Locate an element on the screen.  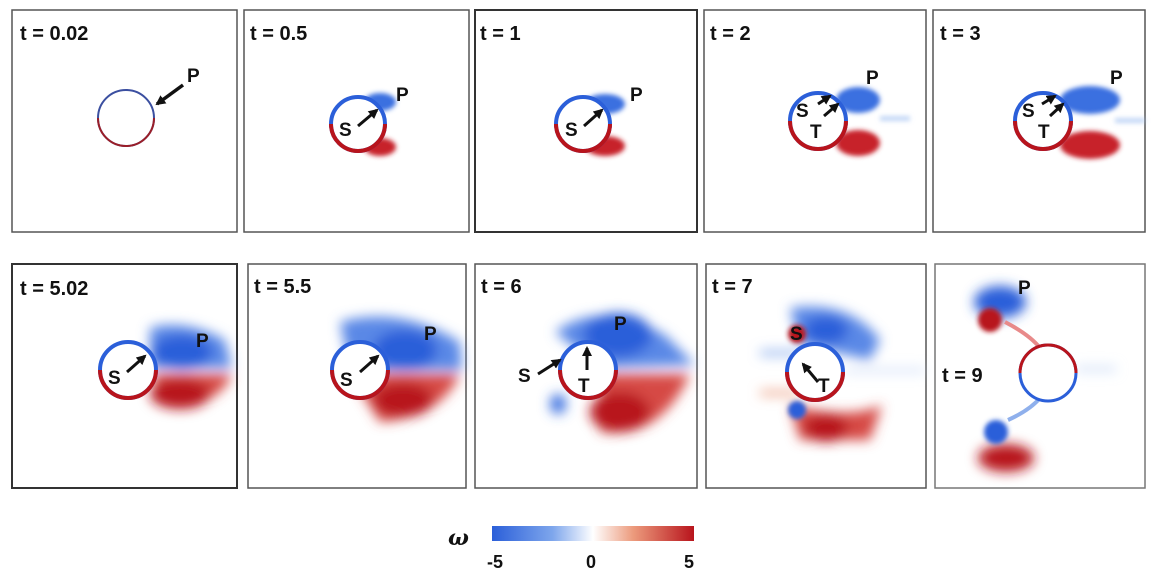
panel-5-label-p: P is located at coordinates (1116, 78).